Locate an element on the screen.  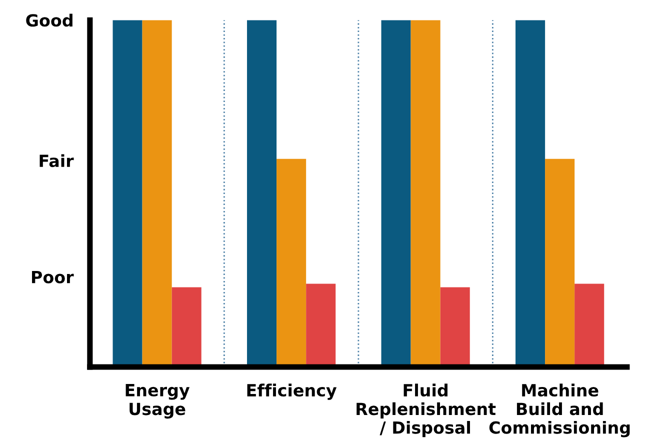
text: Poor is located at coordinates (53, 277).